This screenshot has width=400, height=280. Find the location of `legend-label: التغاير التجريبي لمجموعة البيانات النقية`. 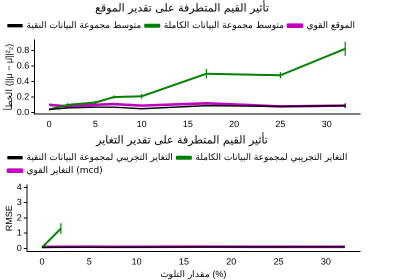

legend-label: التغاير التجريبي لمجموعة البيانات النقية is located at coordinates (99, 158).